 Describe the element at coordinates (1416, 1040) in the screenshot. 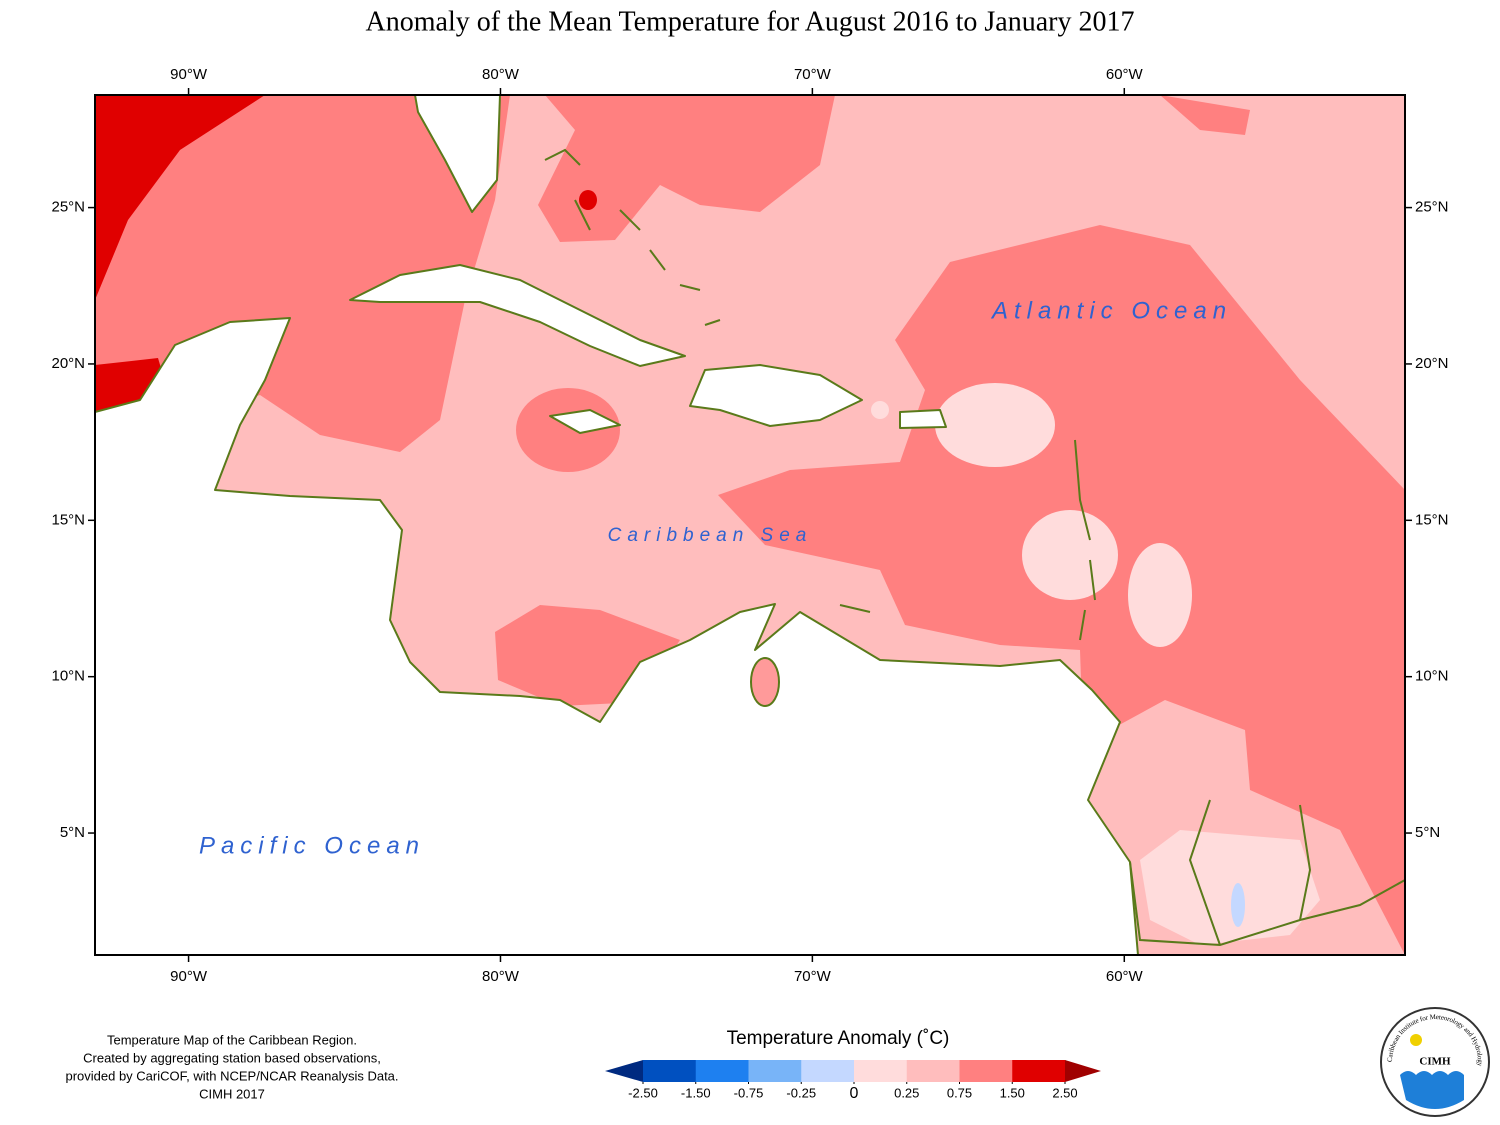

I see `logo-sun` at that location.